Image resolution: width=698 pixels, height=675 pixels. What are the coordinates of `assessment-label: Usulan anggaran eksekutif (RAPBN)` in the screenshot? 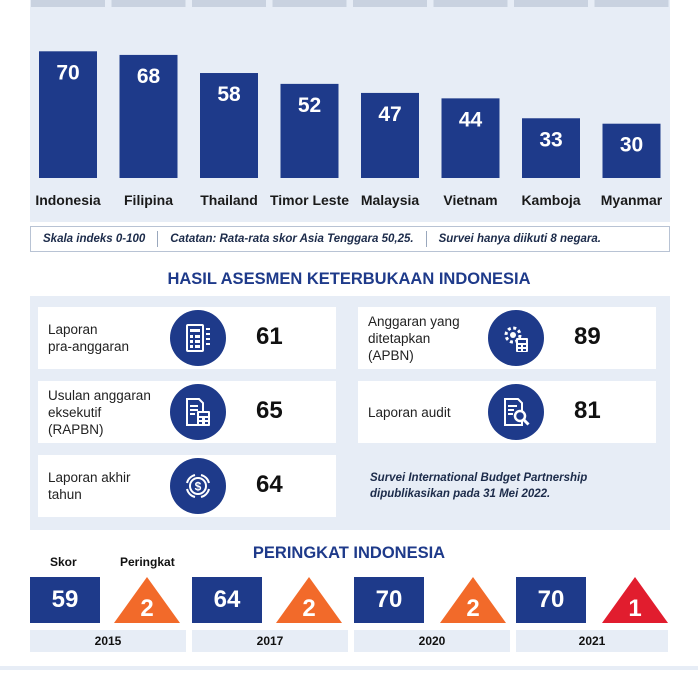 It's located at (99, 412).